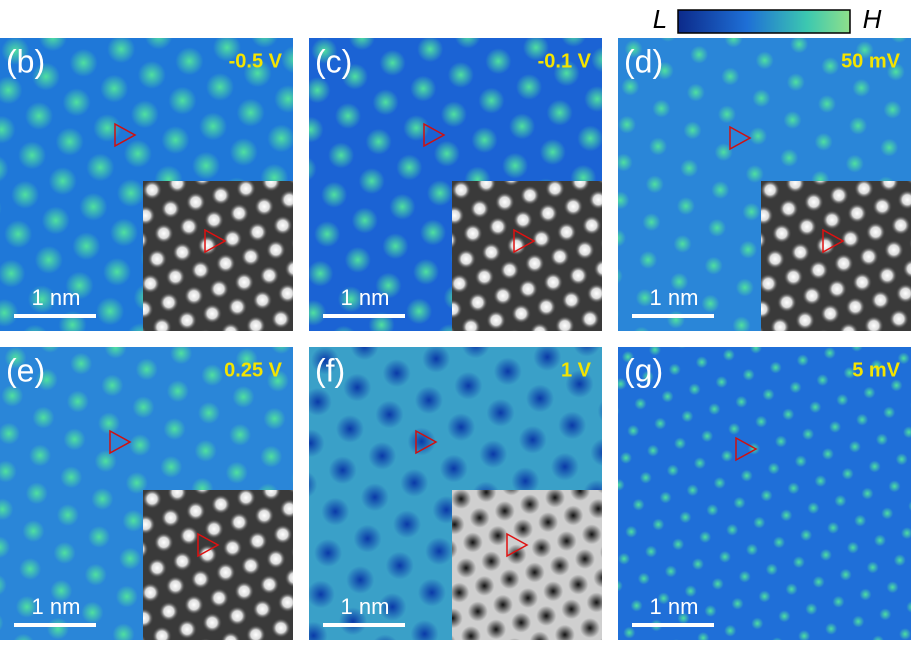 Image resolution: width=919 pixels, height=652 pixels. What do you see at coordinates (643, 370) in the screenshot?
I see `panel-label: (g)` at bounding box center [643, 370].